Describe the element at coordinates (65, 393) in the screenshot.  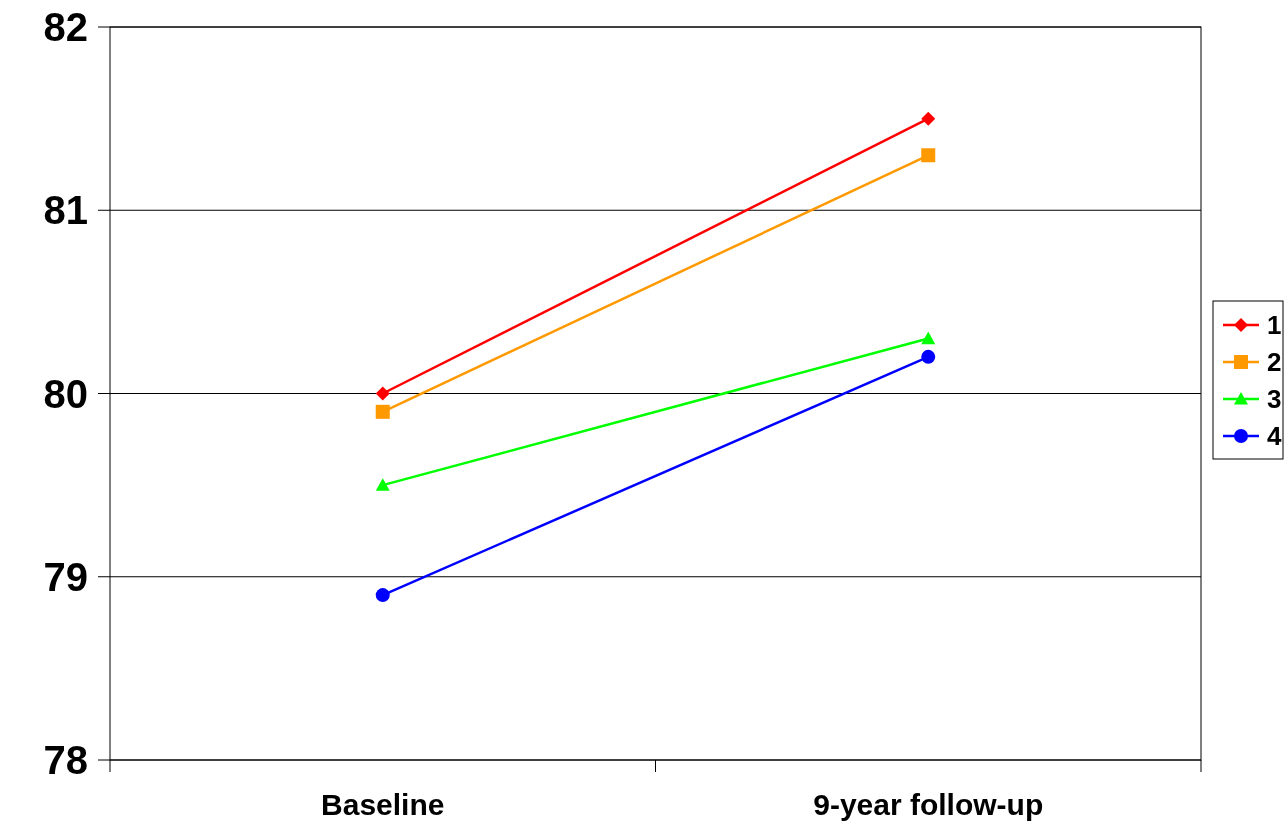
I see `y-tick-label: 80` at that location.